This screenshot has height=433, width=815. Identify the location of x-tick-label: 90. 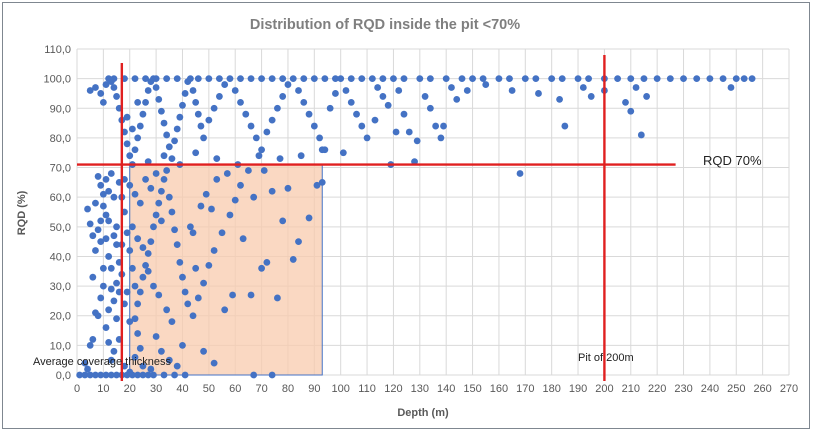
(314, 389).